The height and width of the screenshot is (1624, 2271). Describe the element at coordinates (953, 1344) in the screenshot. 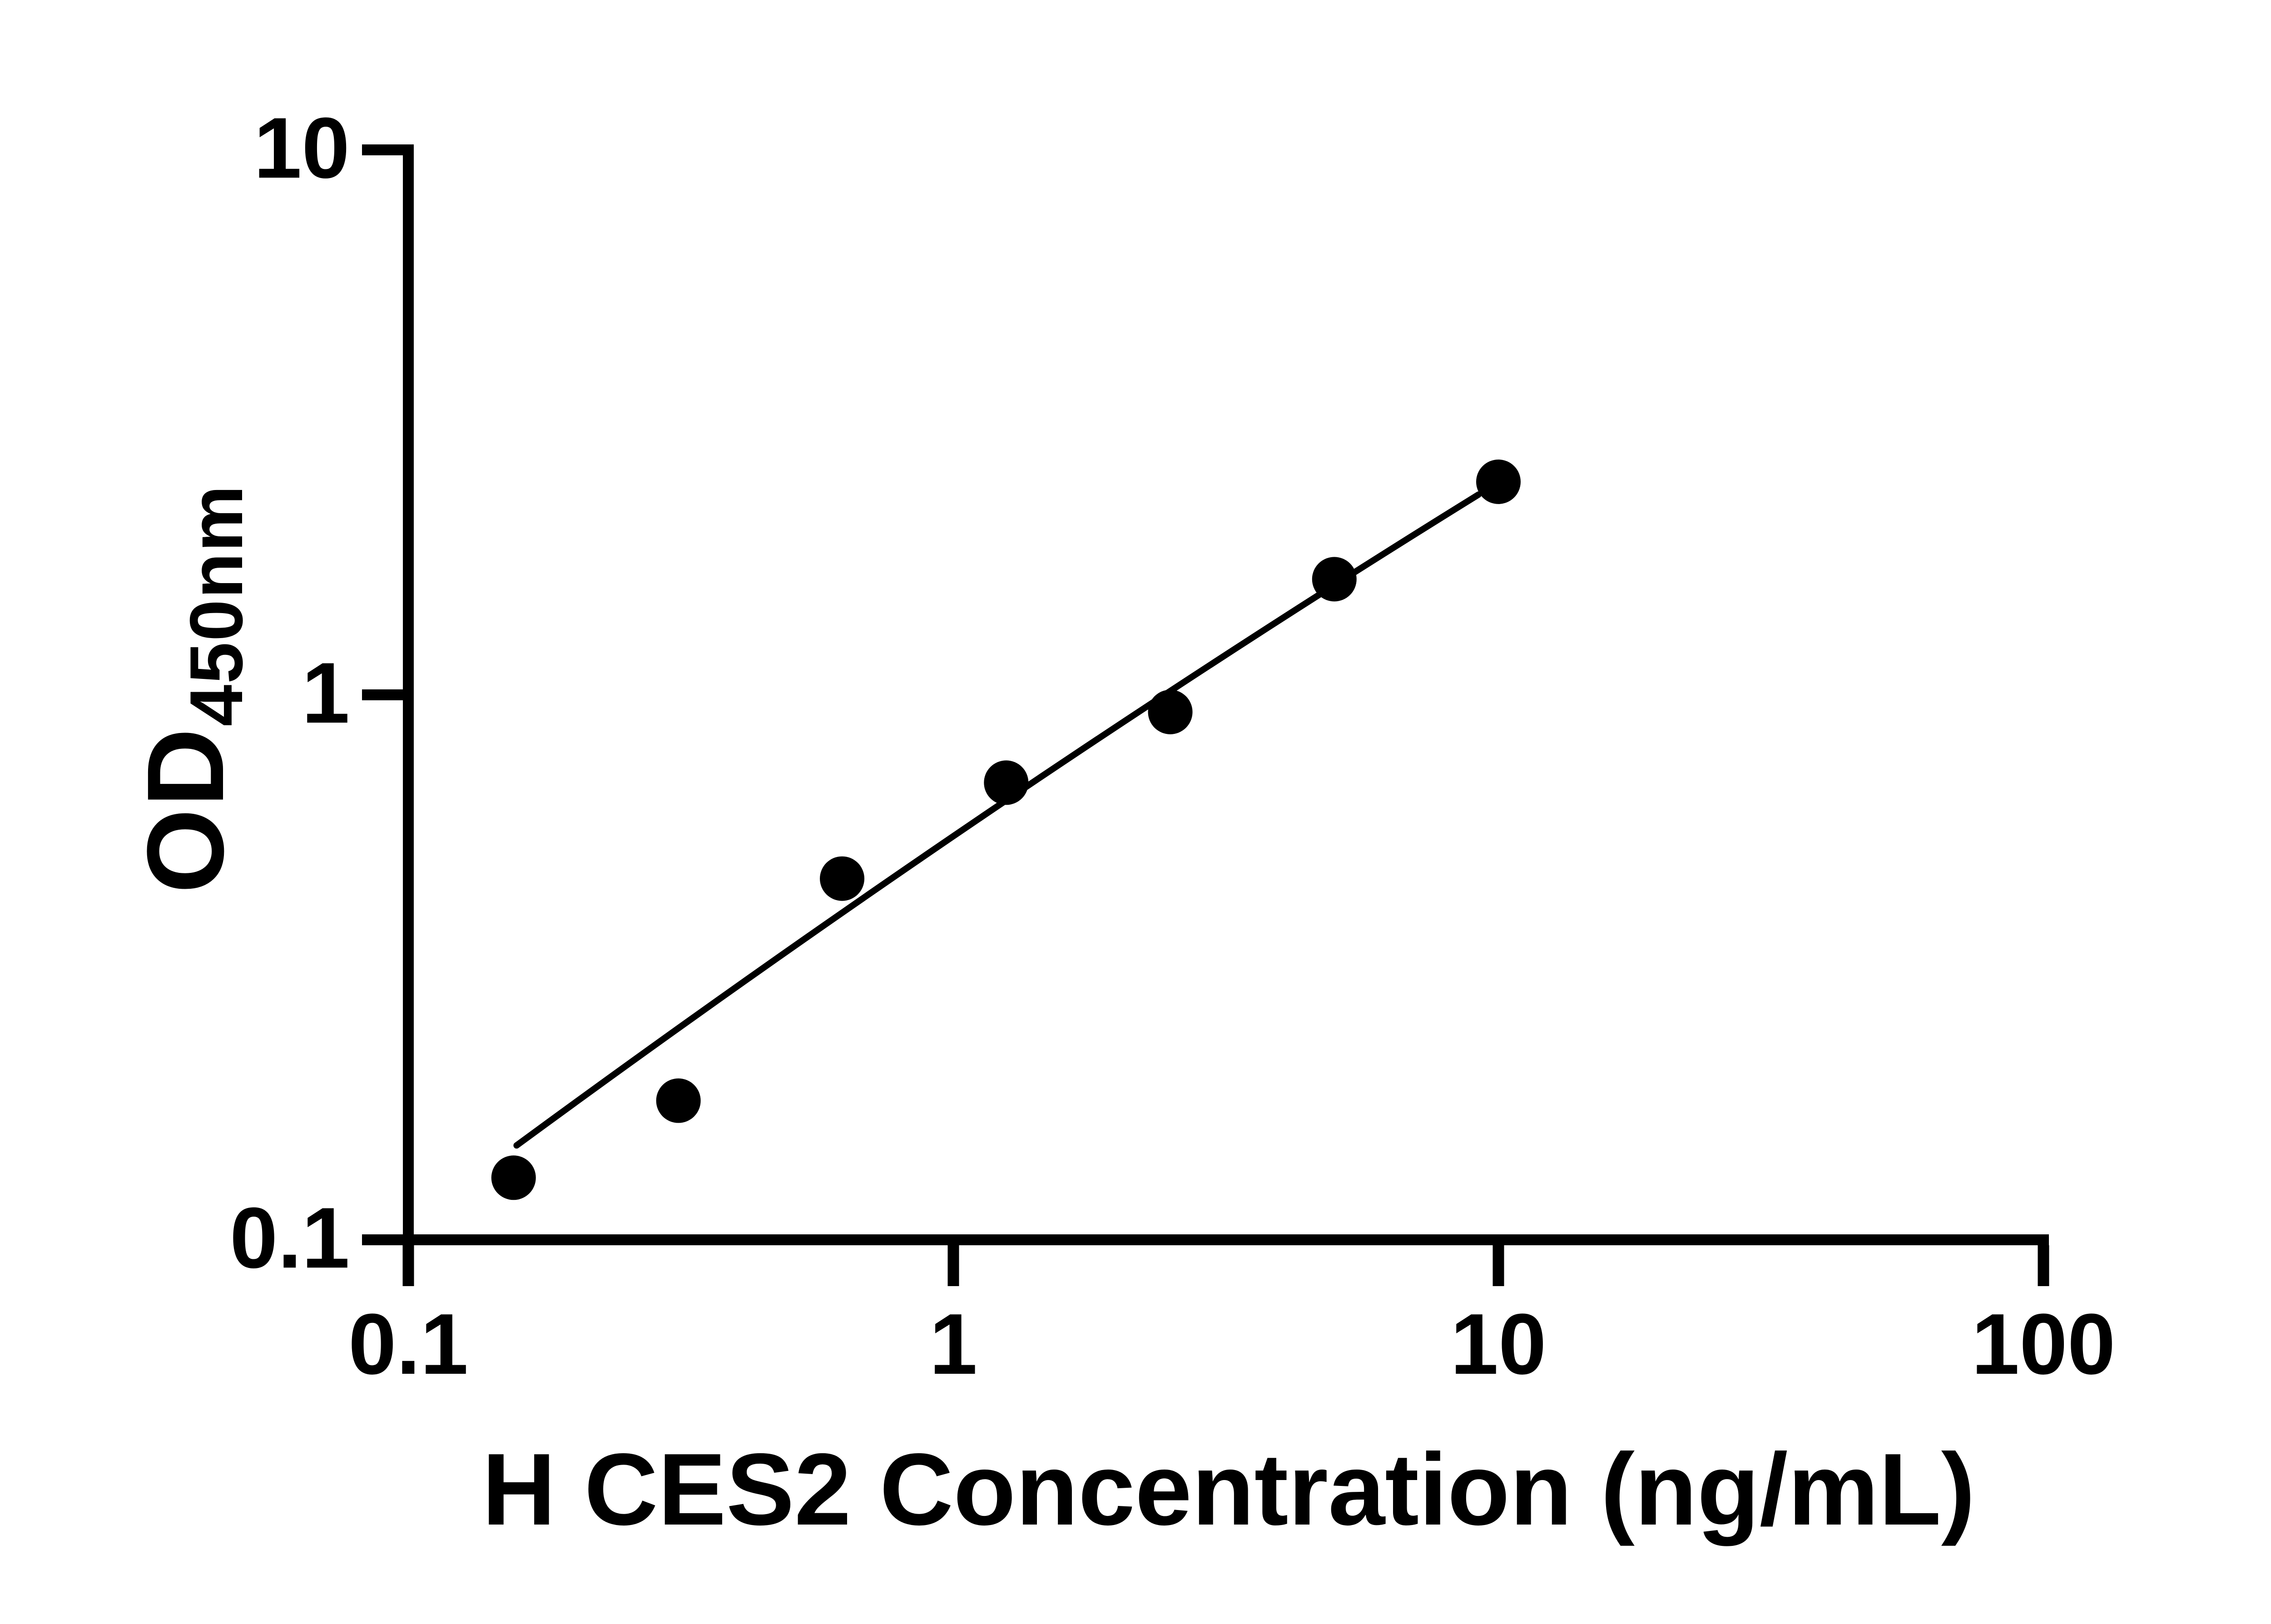

I see `x-tick-label: 1` at that location.